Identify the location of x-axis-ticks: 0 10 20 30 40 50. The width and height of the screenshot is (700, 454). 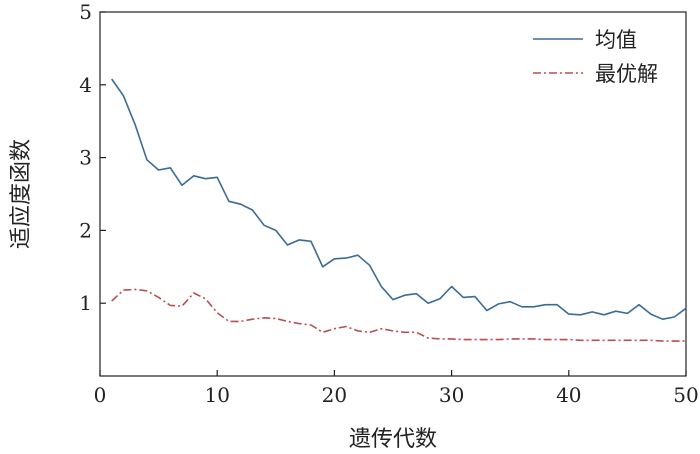
(396, 388).